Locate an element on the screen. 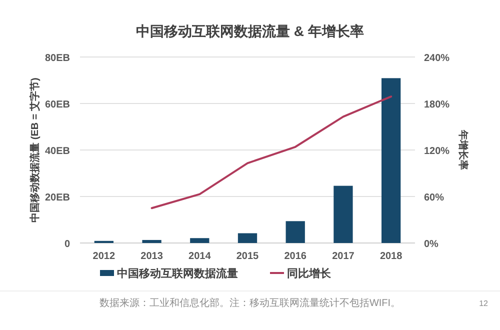 The height and width of the screenshot is (330, 500). y-axis-title: 中国移动数据流量 (EB = 艾字节) is located at coordinates (35, 150).